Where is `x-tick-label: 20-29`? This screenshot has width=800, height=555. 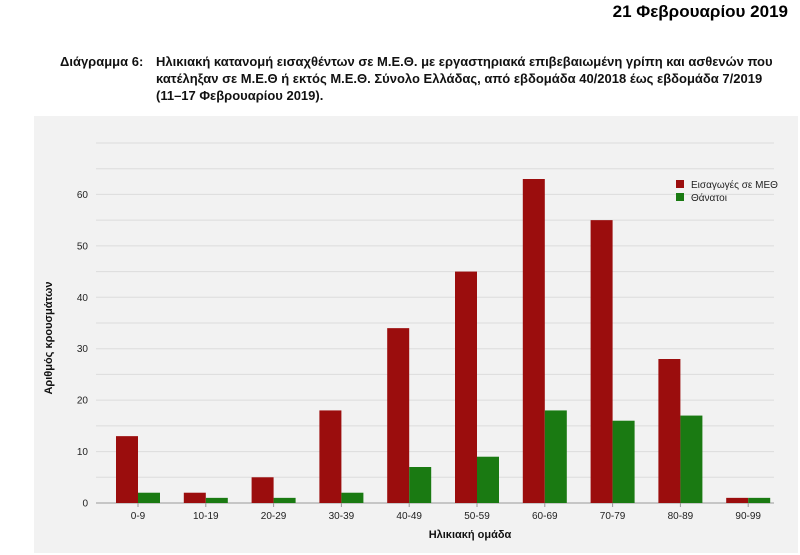
x-tick-label: 20-29 is located at coordinates (274, 516).